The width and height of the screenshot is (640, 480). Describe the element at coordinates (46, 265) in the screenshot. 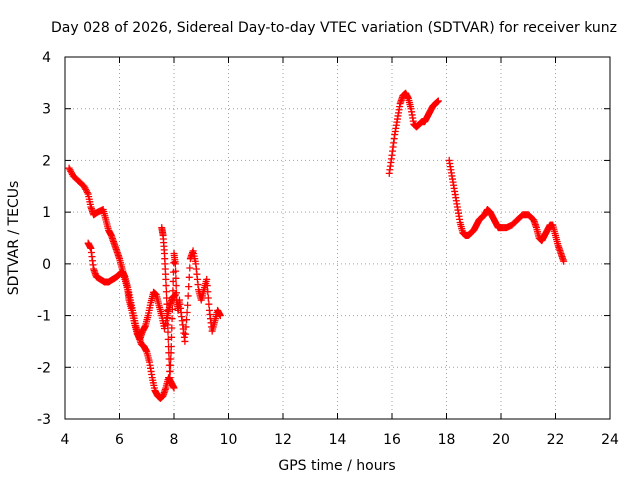

I see `y-tick-label: 0` at that location.